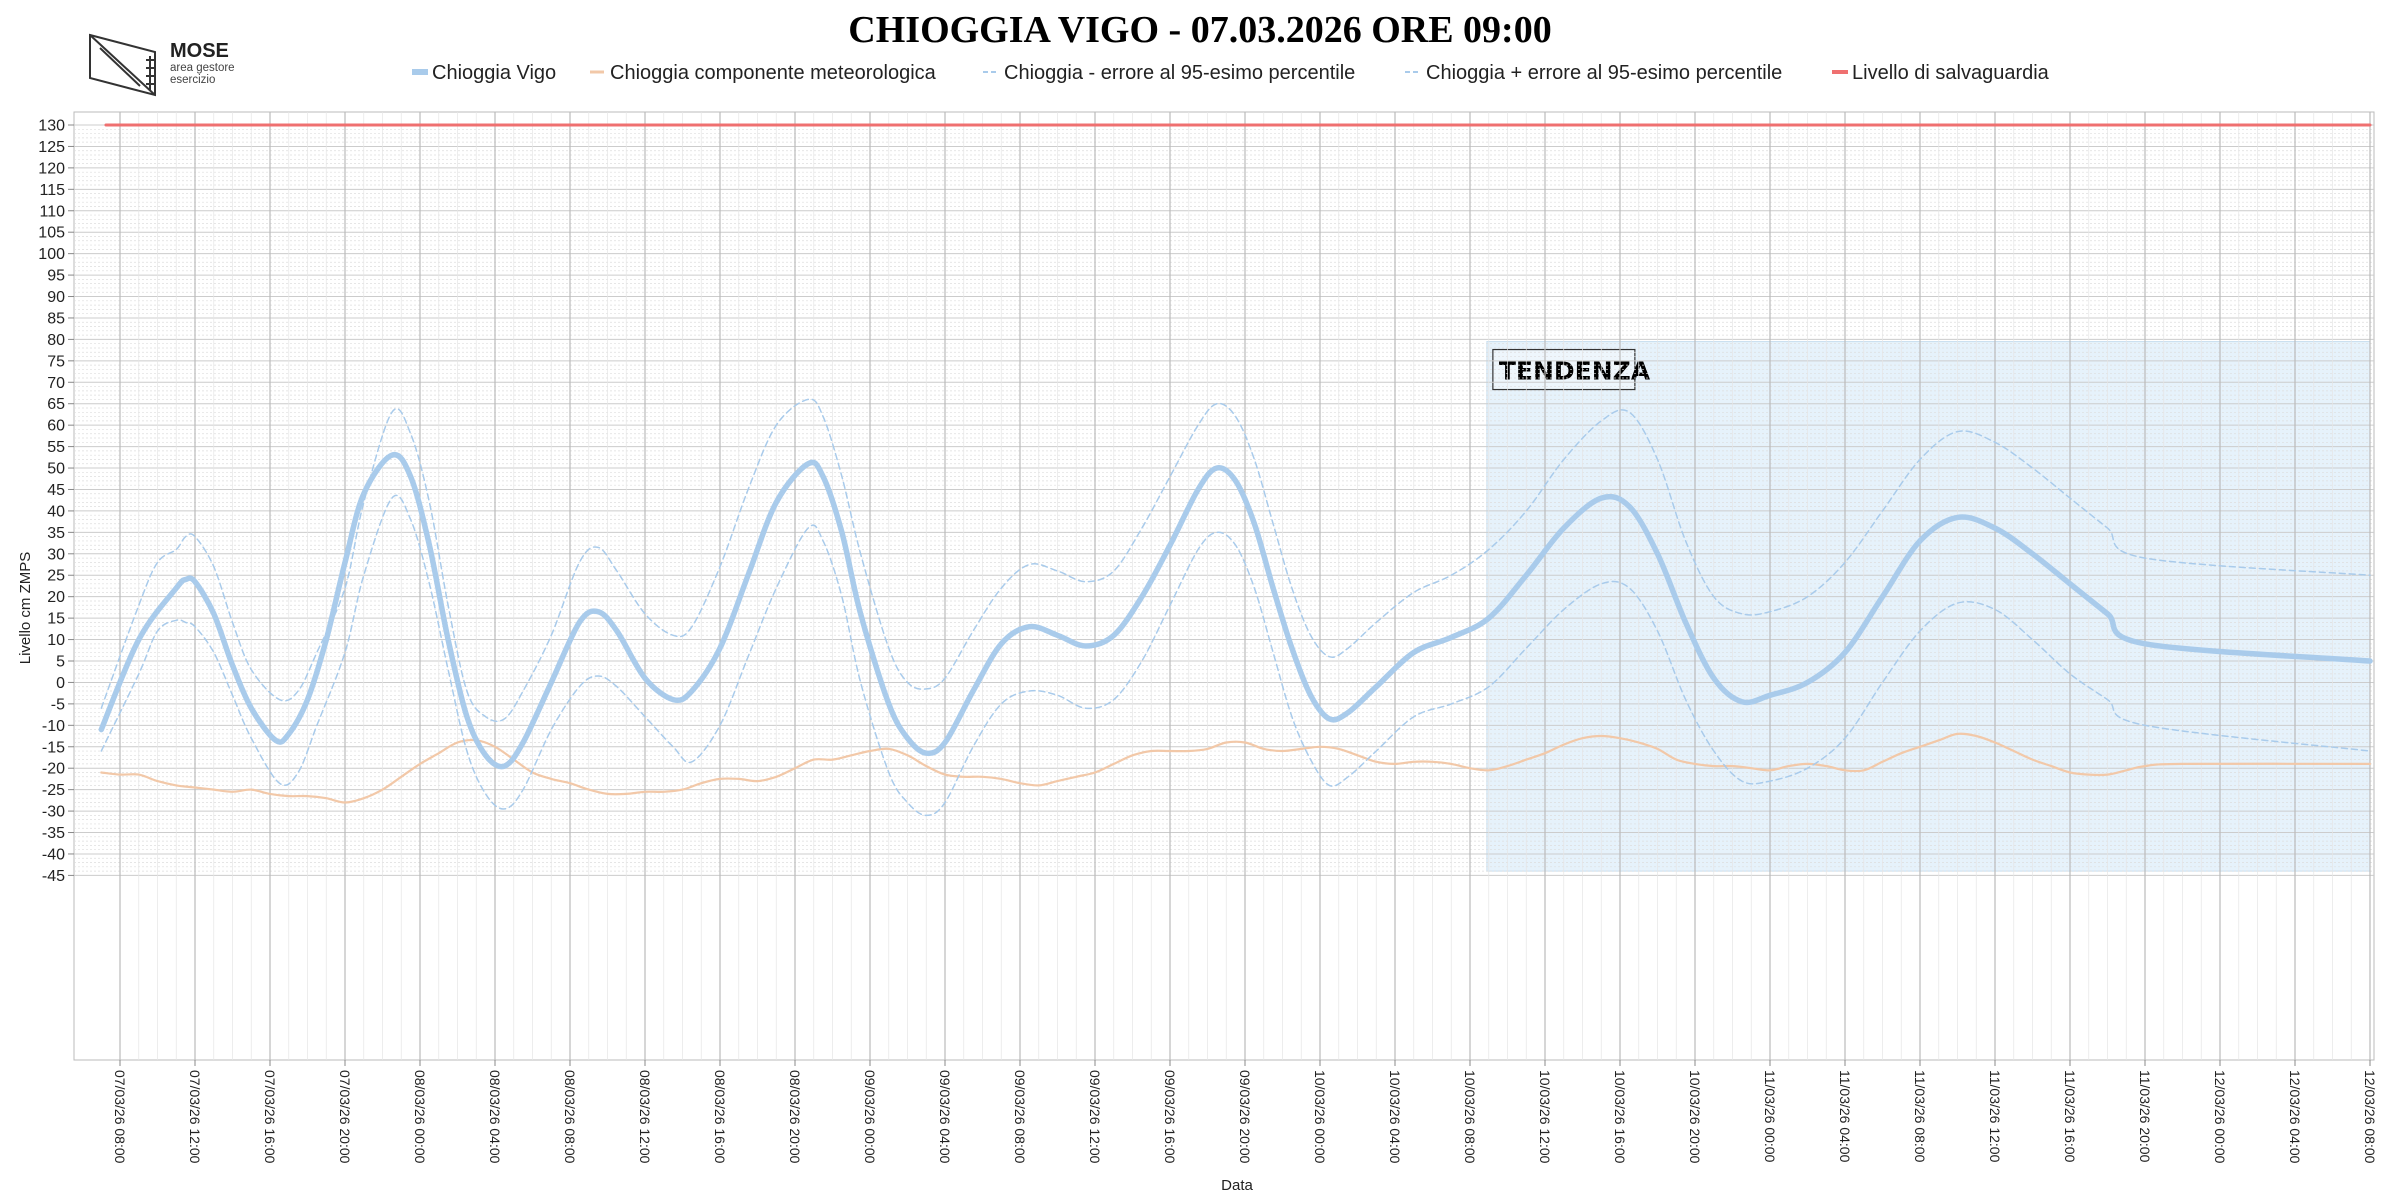  What do you see at coordinates (51, 147) in the screenshot?
I see `y-tick-label: 125` at bounding box center [51, 147].